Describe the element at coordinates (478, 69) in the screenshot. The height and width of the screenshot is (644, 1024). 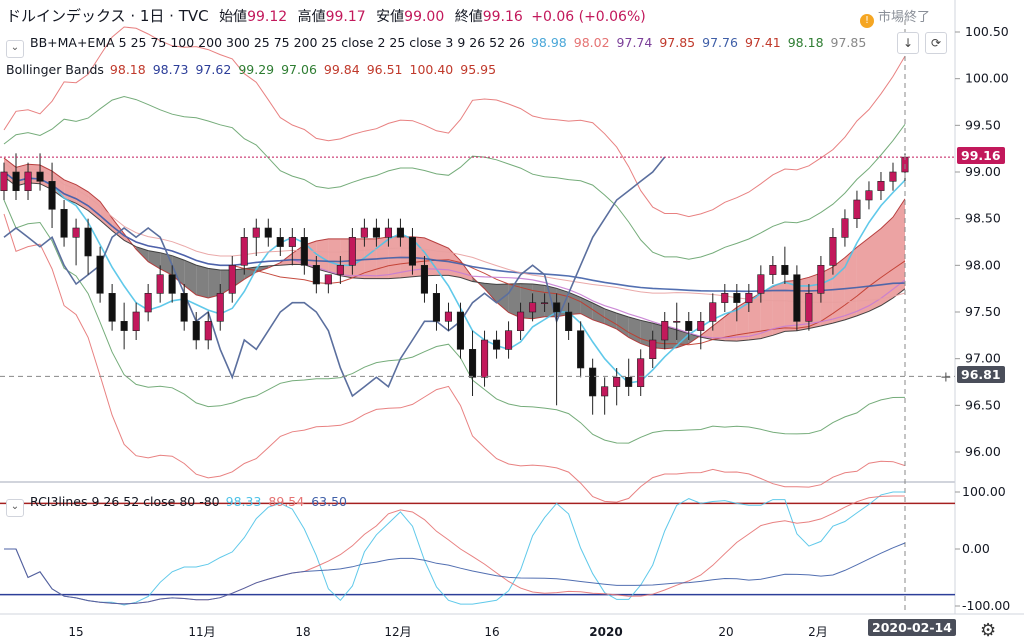
I see `bb-value-8: 95.95` at that location.